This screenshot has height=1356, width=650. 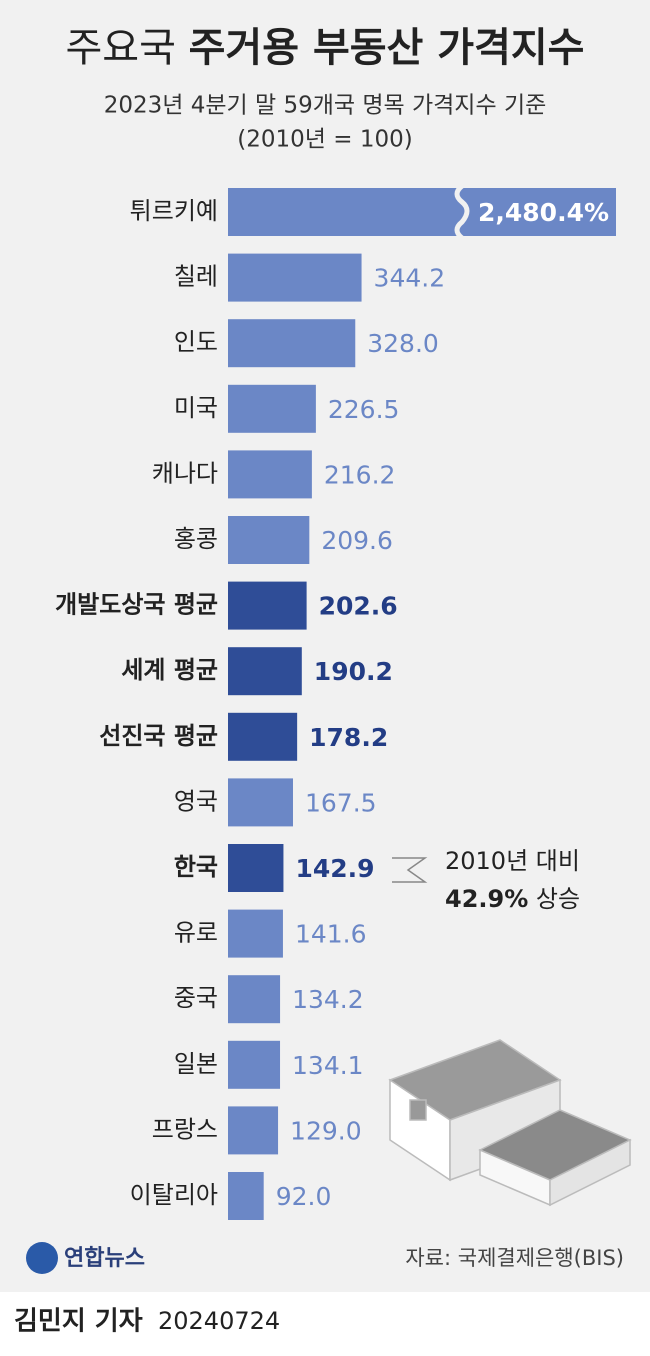 I want to click on axis-break, so click(x=462, y=212).